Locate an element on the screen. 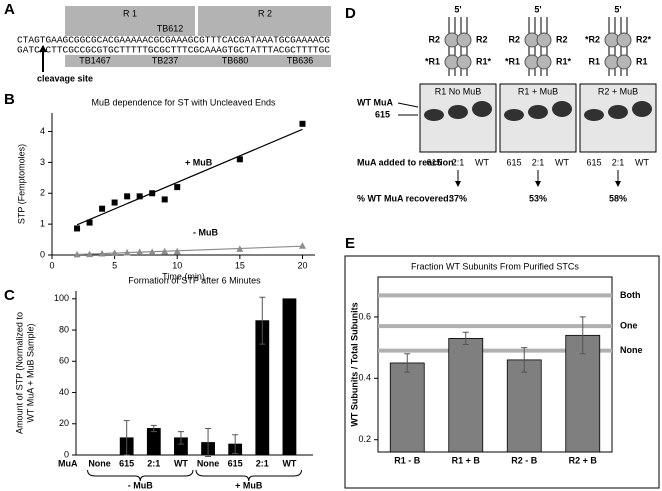 The width and height of the screenshot is (662, 491). row-label: % WT MuA recovered: is located at coordinates (404, 198).